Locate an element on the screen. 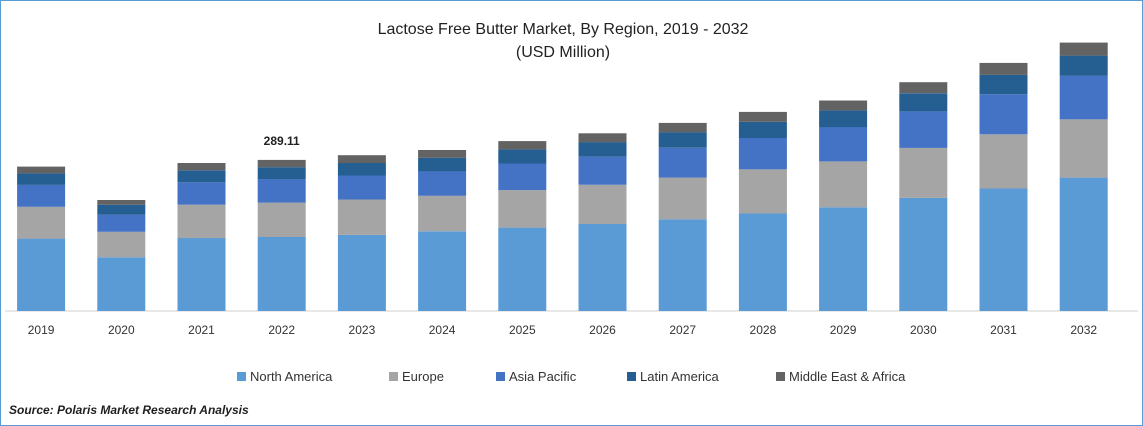  bar-2027-middle-east-africa is located at coordinates (682, 127).